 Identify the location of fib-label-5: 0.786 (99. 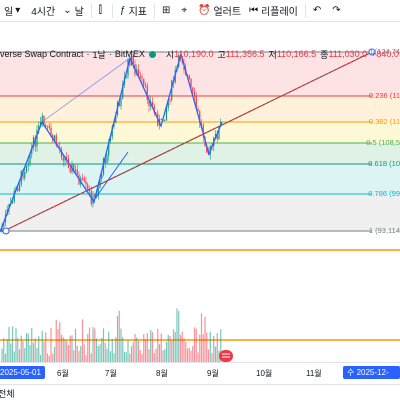
(384, 193).